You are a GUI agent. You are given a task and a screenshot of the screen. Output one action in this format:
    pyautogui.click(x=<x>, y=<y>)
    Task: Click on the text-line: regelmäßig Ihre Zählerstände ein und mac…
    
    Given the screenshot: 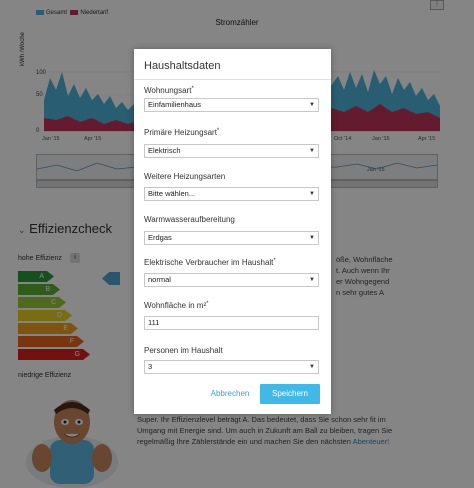 What is the action you would take?
    pyautogui.click(x=264, y=441)
    